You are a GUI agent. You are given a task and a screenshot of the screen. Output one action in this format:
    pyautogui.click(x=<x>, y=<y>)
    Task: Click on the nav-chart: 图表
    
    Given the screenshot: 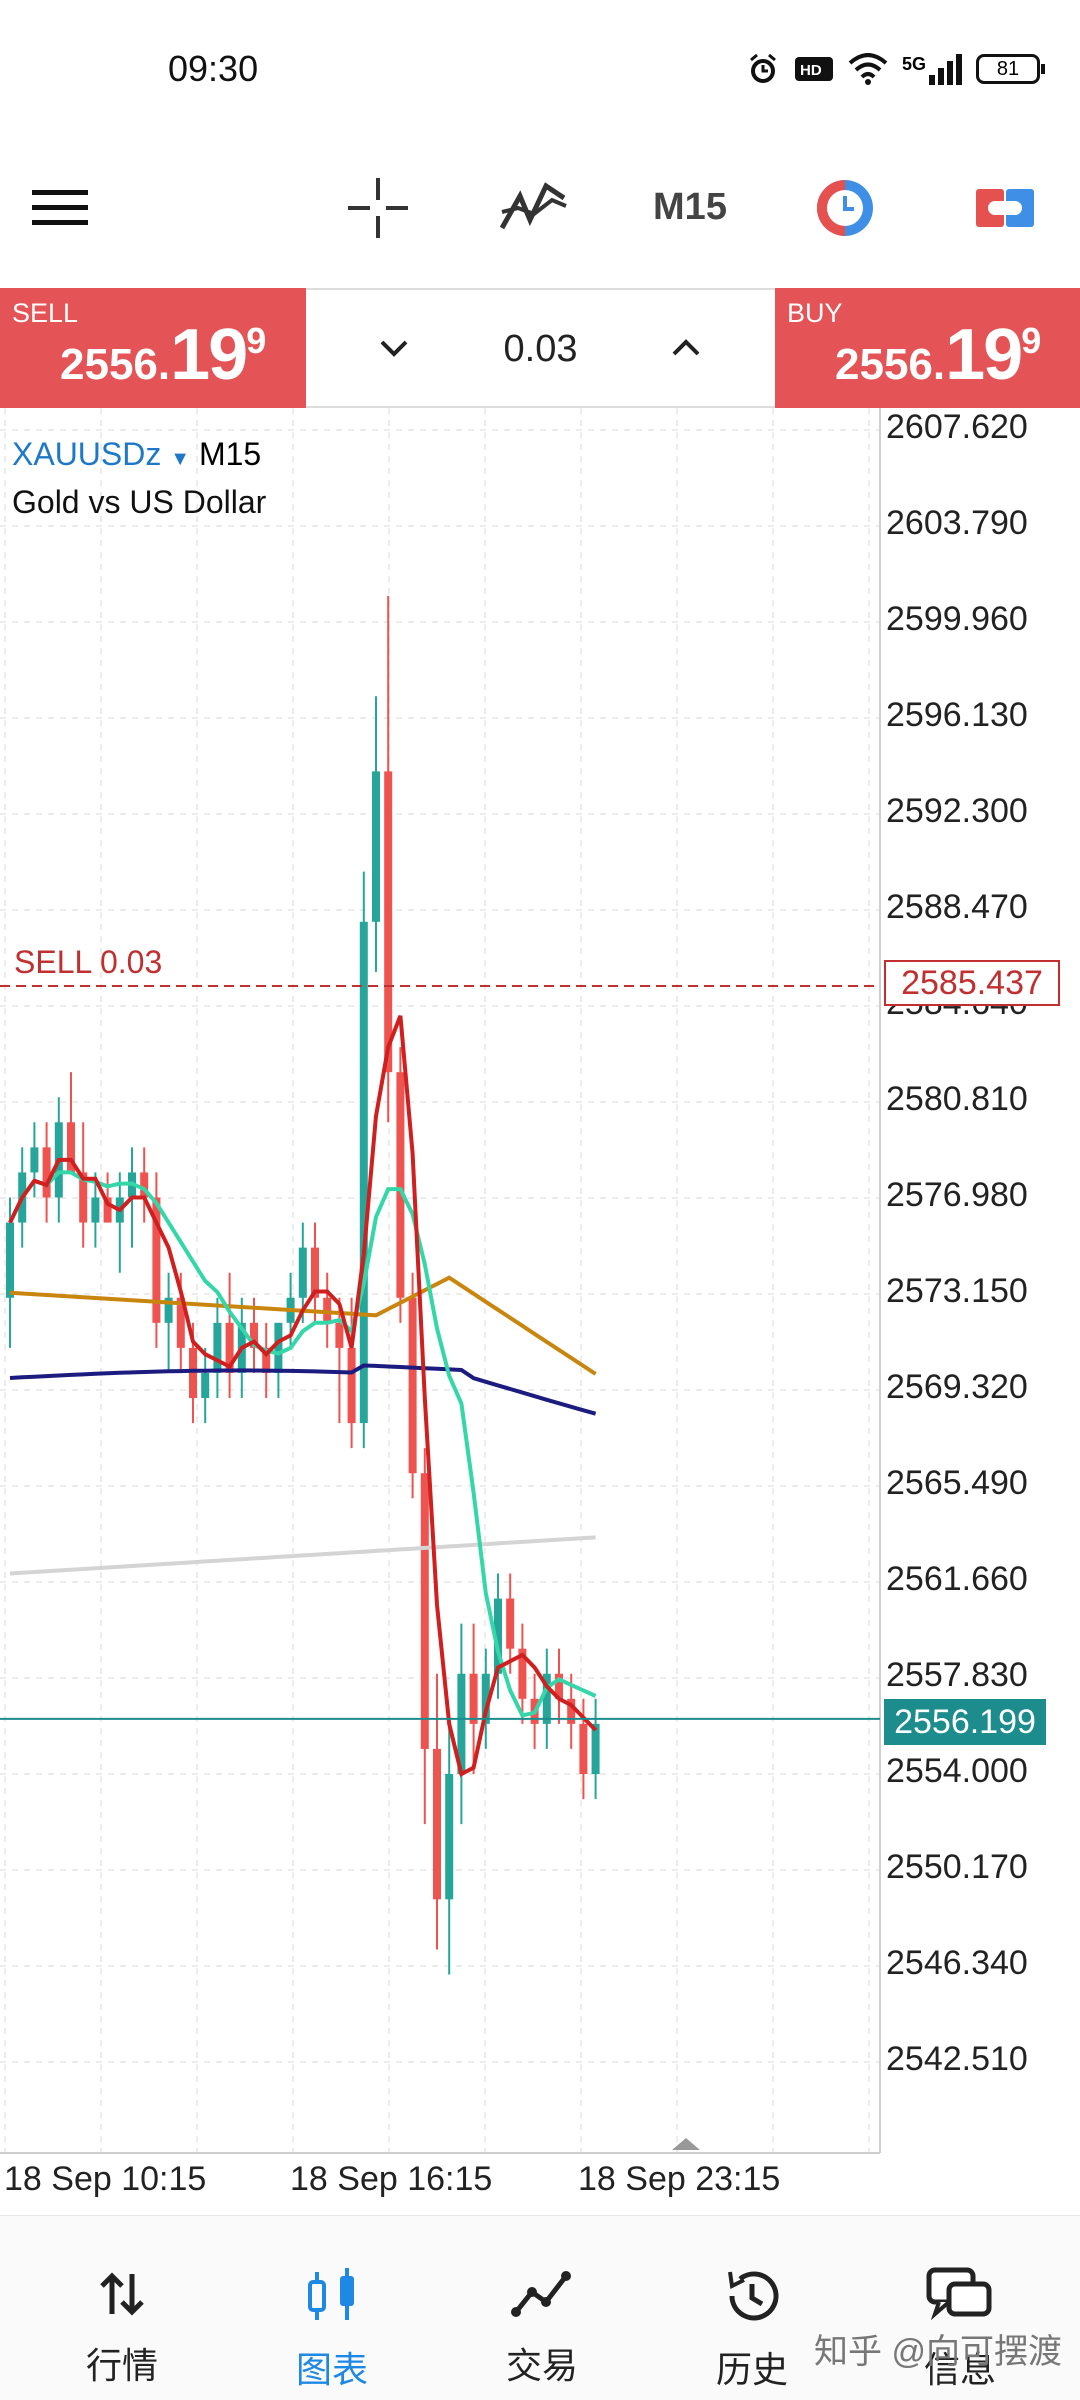 What is the action you would take?
    pyautogui.click(x=332, y=2329)
    